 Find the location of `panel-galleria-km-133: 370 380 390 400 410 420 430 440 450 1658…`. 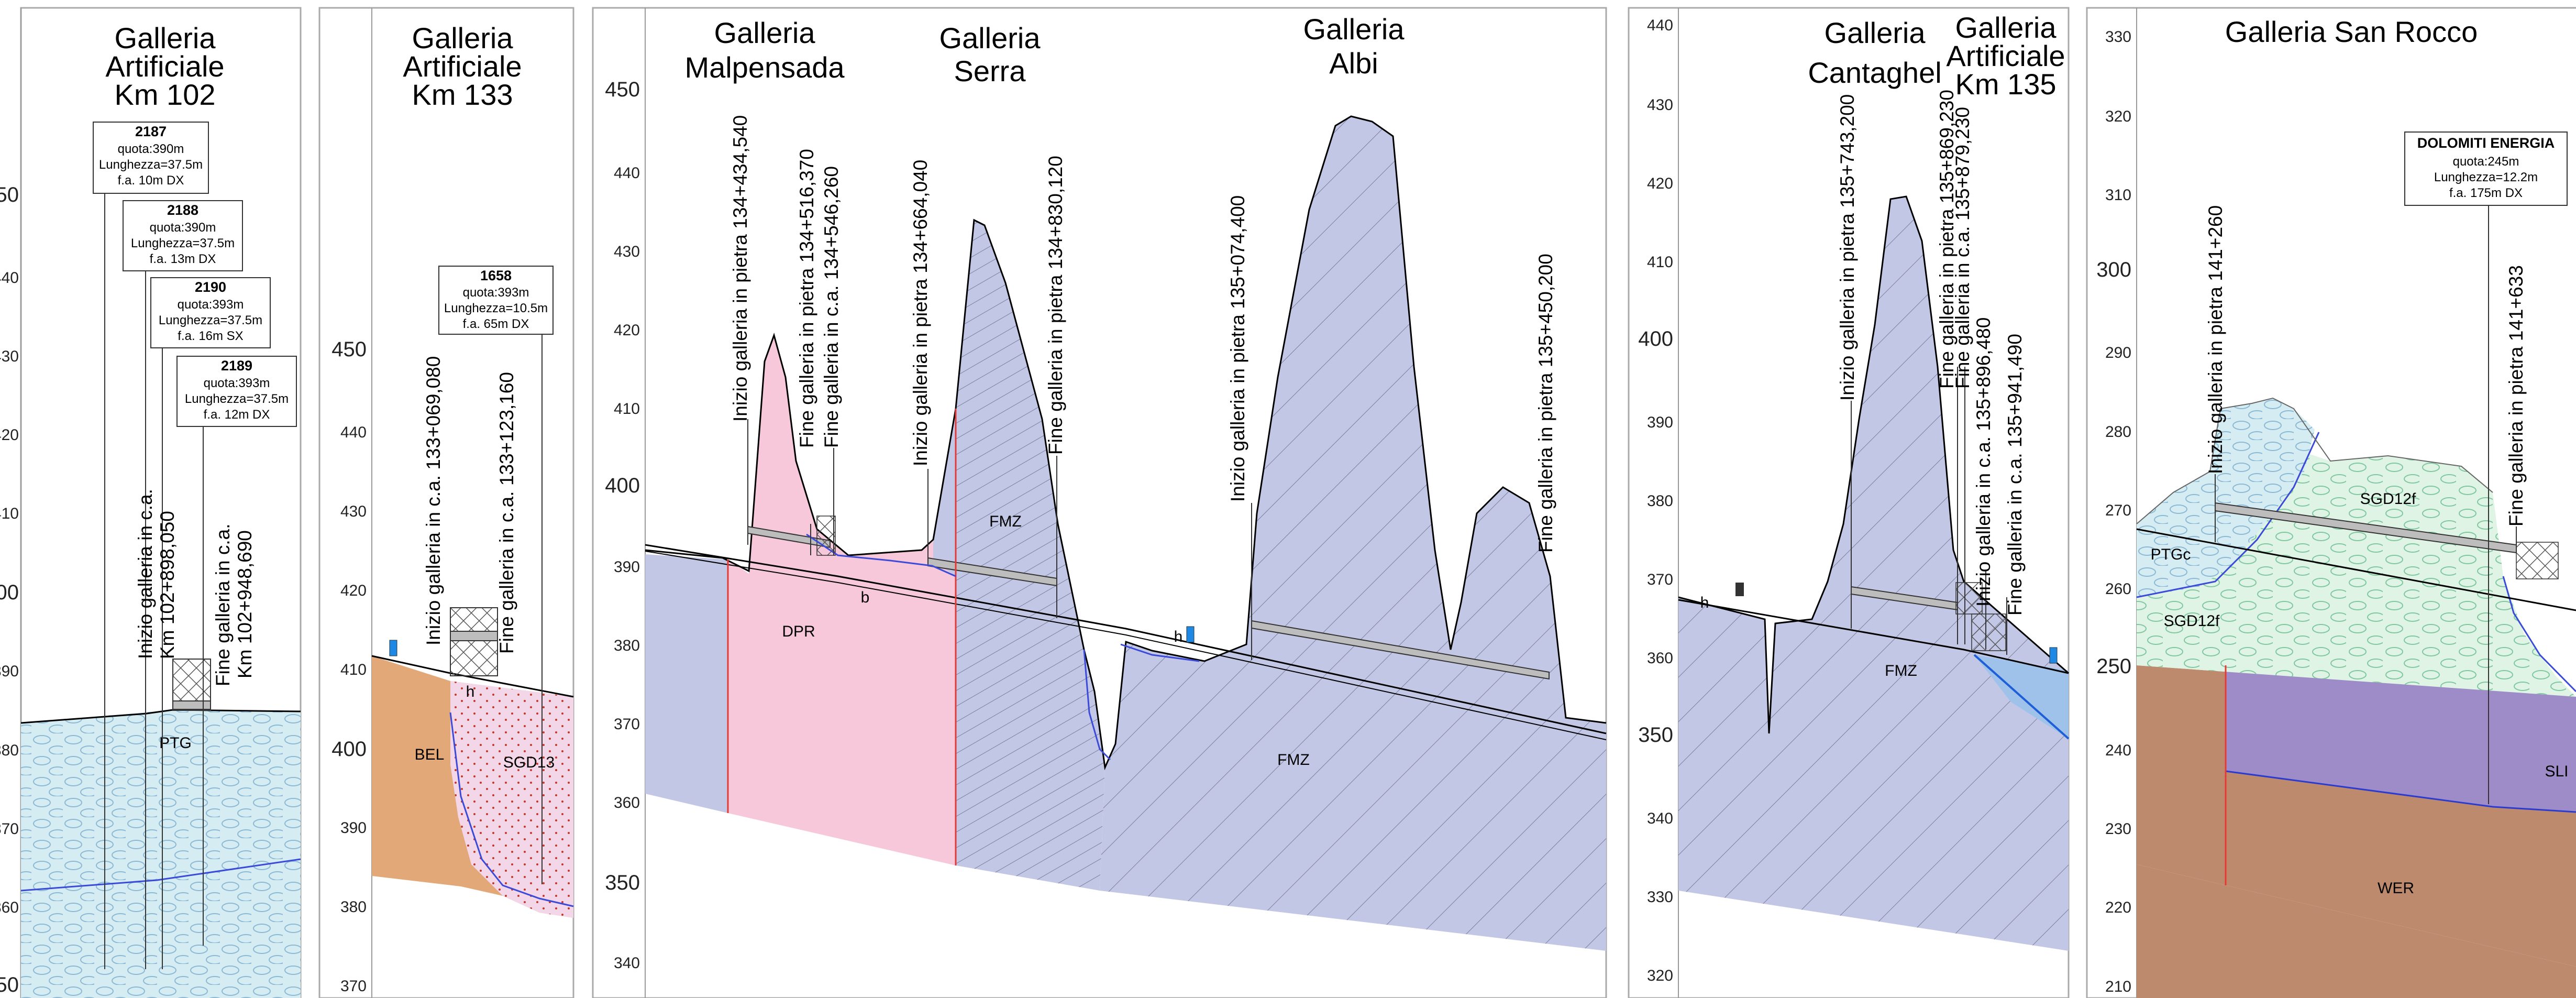

panel-galleria-km-133: 370 380 390 400 410 420 430 440 450 1658… is located at coordinates (446, 502).